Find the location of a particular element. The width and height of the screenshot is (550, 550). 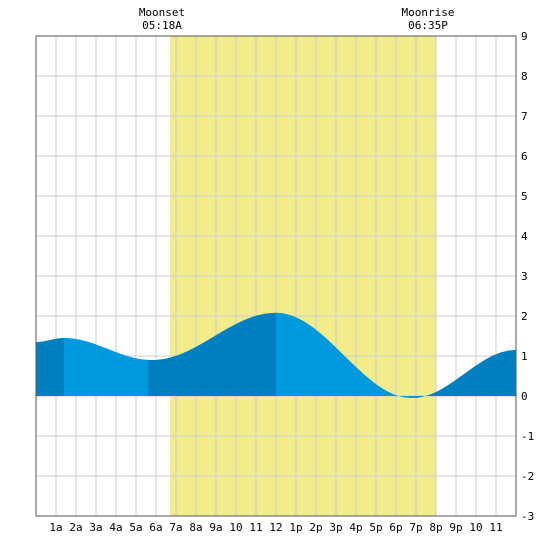

y-tick-label: 3 is located at coordinates (524, 276).